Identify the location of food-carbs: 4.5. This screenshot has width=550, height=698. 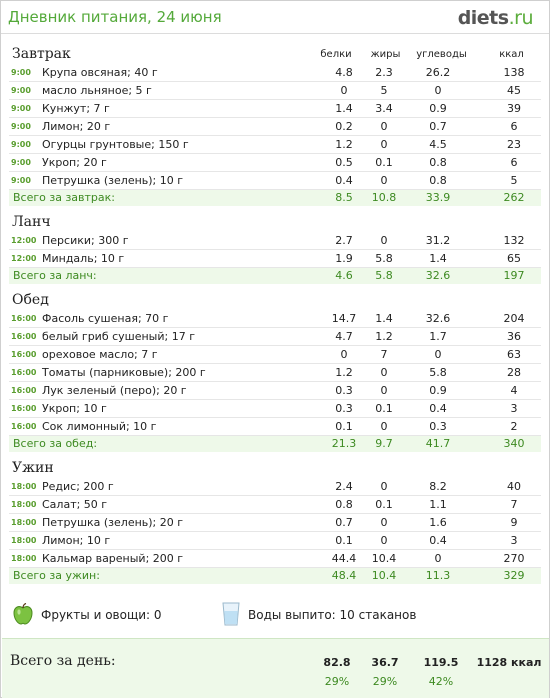
(438, 144).